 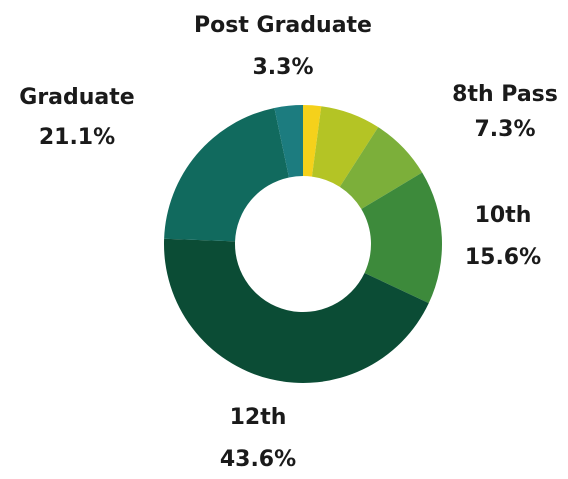 I want to click on value-label: 3.3%, so click(x=282, y=67).